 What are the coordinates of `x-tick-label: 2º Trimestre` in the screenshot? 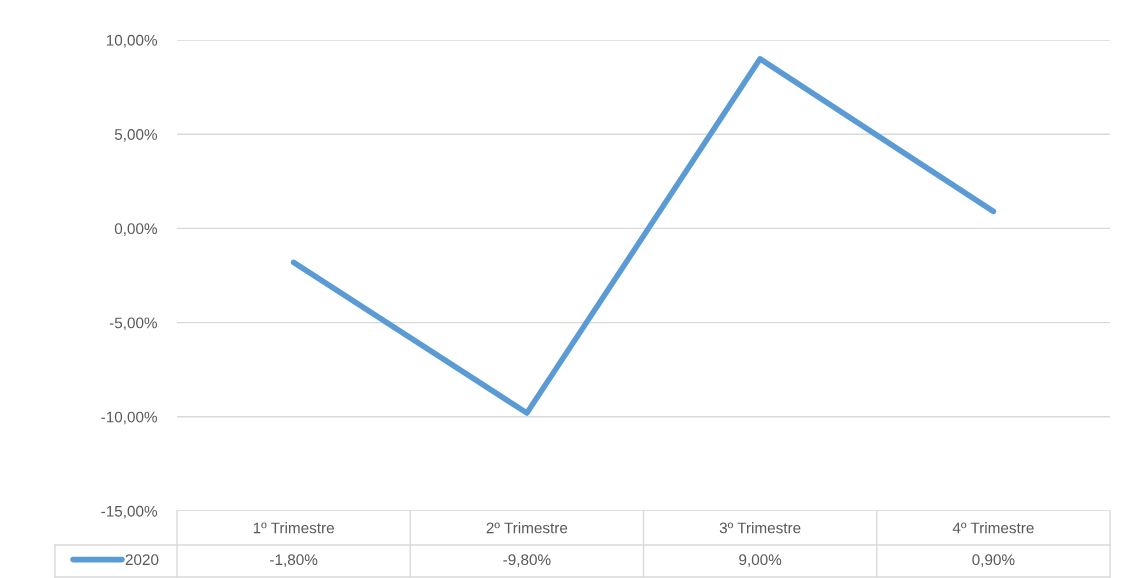 It's located at (527, 528).